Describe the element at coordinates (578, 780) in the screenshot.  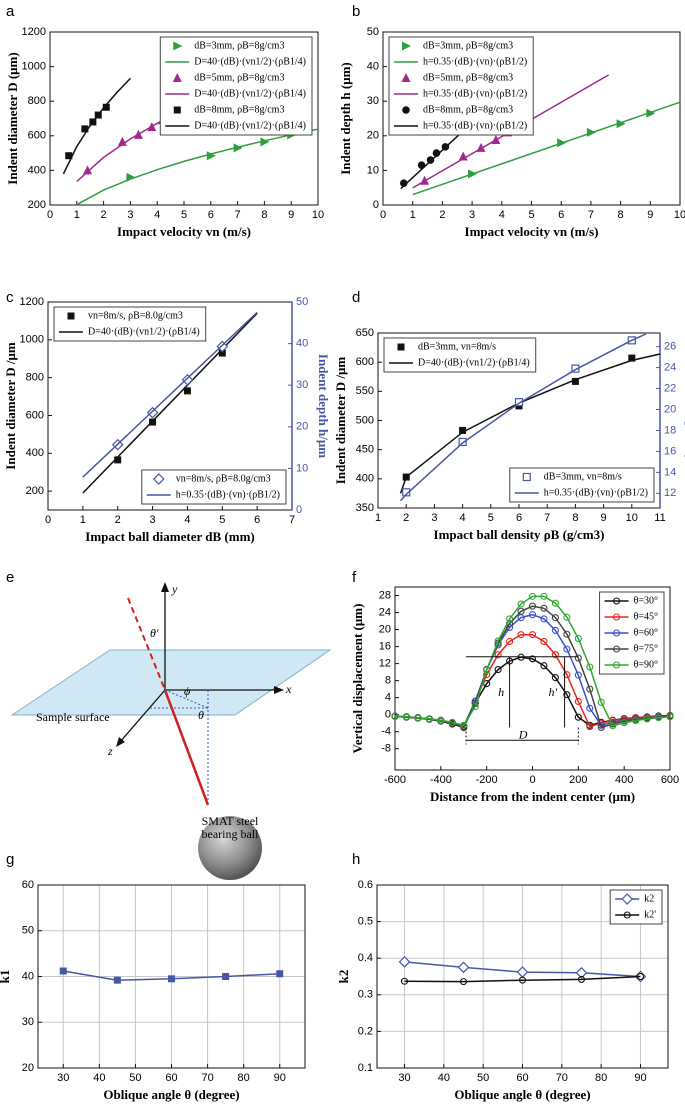
I see `x-tick-label: 200` at that location.